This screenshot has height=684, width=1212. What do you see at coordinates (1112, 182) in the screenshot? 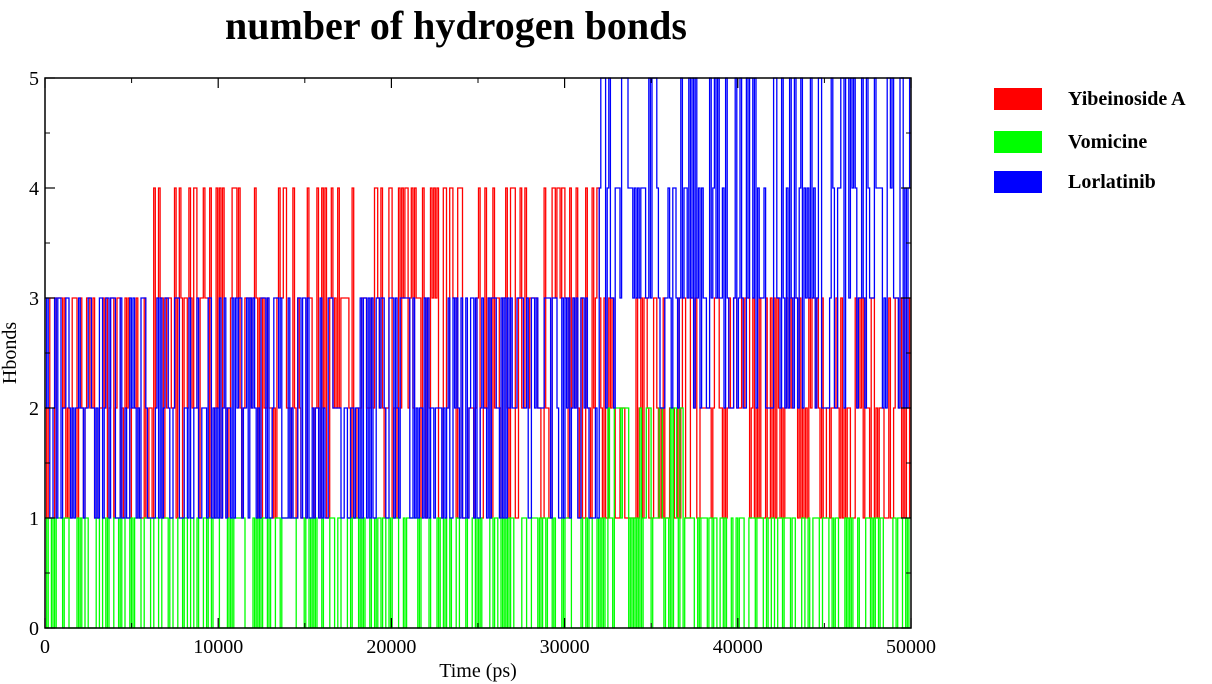
I see `legend-label: Lorlatinib` at bounding box center [1112, 182].